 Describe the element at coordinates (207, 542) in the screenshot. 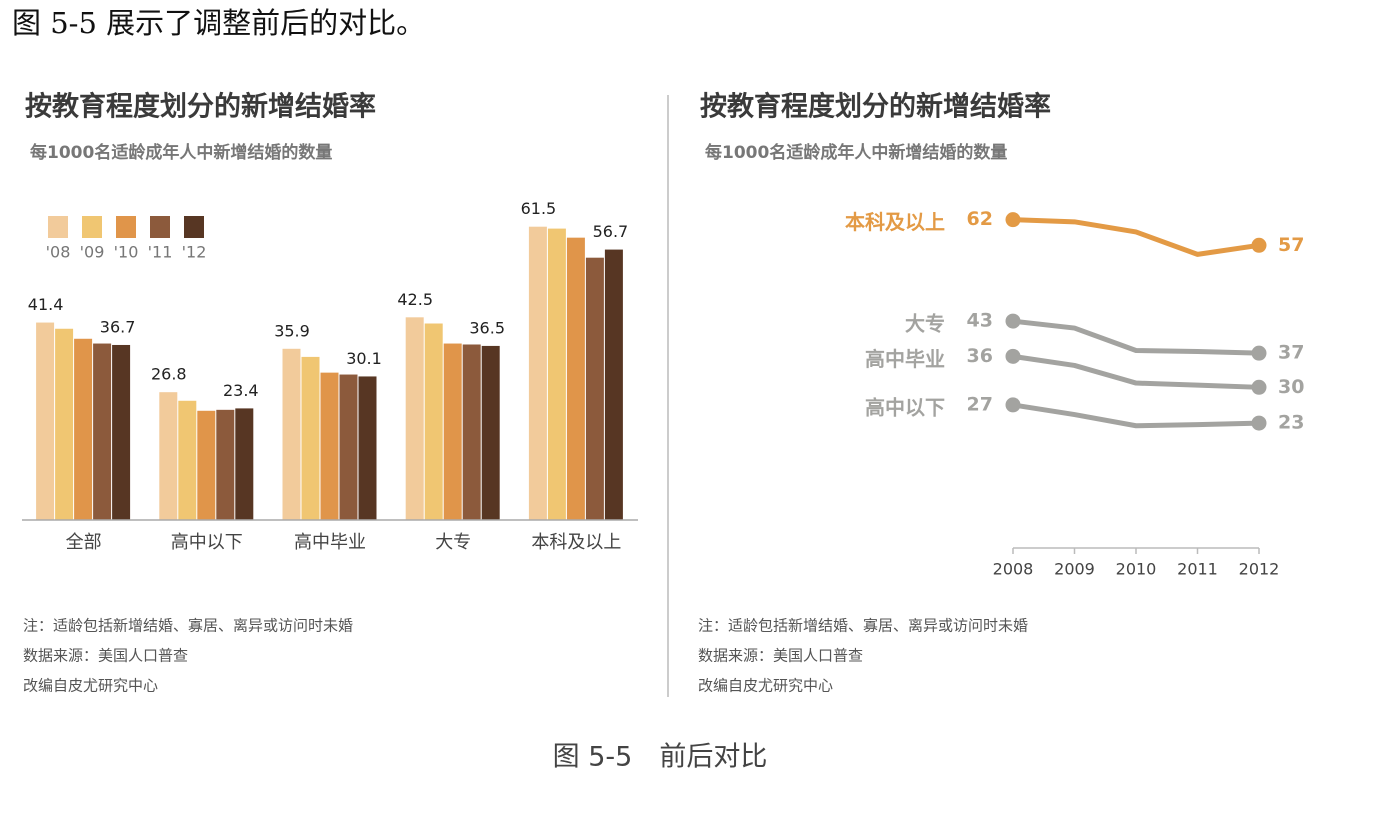

I see `x-tick-label: 高中以下` at that location.